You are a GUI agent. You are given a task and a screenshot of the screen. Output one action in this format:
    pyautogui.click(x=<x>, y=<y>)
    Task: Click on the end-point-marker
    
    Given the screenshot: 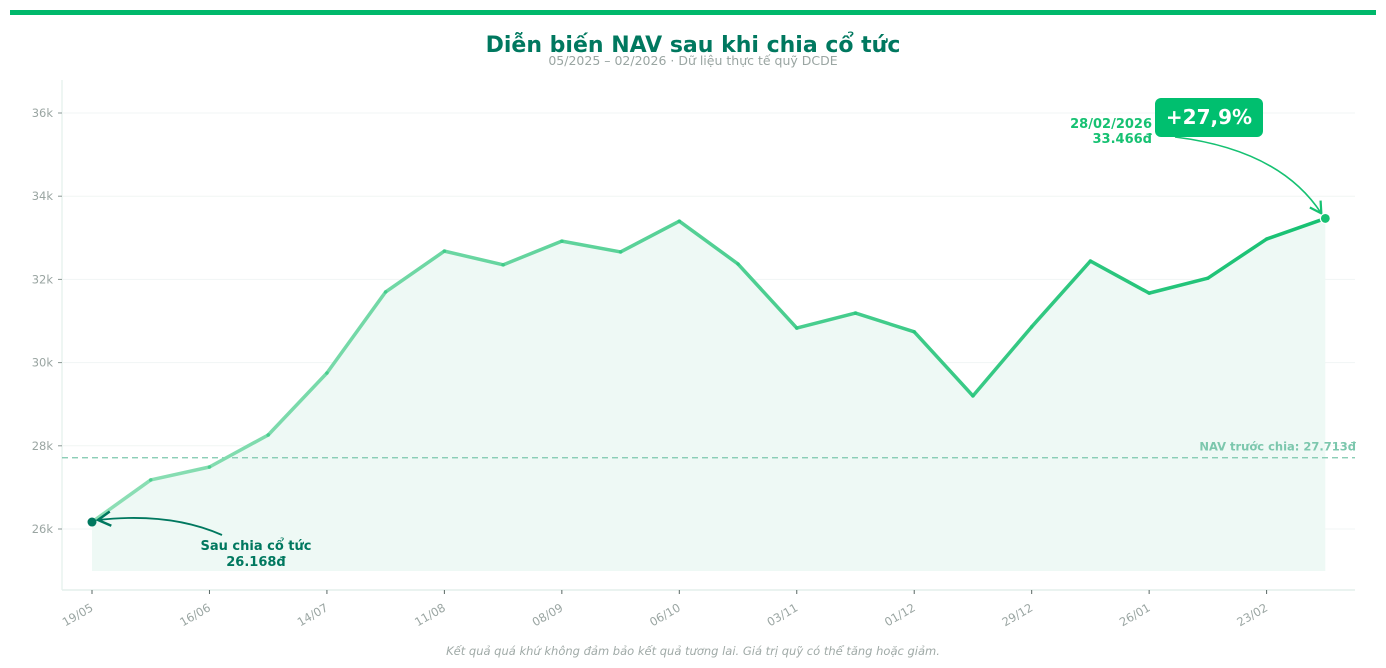 What is the action you would take?
    pyautogui.click(x=1325, y=218)
    